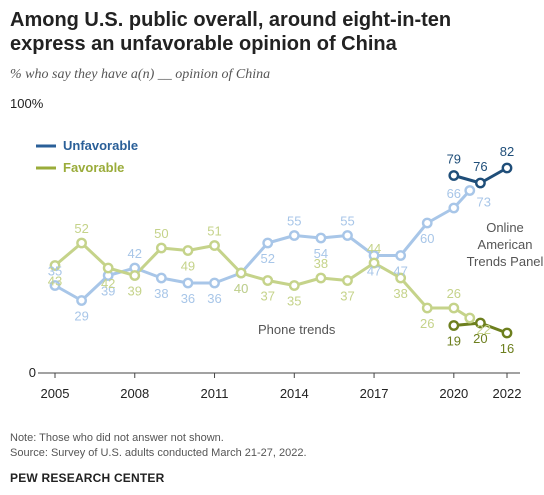 This screenshot has width=544, height=495. Describe the element at coordinates (135, 291) in the screenshot. I see `data-label: 39` at that location.